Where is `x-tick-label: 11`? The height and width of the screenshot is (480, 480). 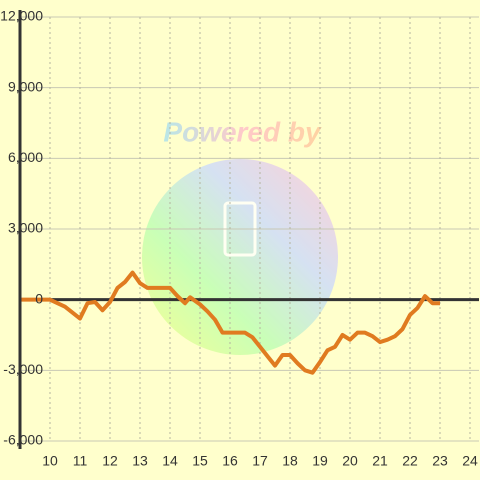
x-tick-label: 11 is located at coordinates (80, 461).